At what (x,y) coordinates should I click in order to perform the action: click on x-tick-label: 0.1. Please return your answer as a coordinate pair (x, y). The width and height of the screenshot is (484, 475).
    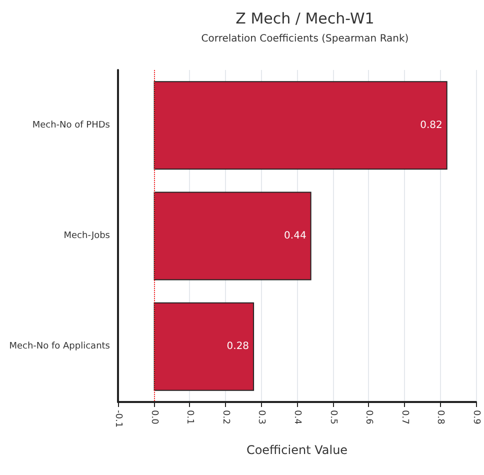
    Looking at the image, I should click on (189, 417).